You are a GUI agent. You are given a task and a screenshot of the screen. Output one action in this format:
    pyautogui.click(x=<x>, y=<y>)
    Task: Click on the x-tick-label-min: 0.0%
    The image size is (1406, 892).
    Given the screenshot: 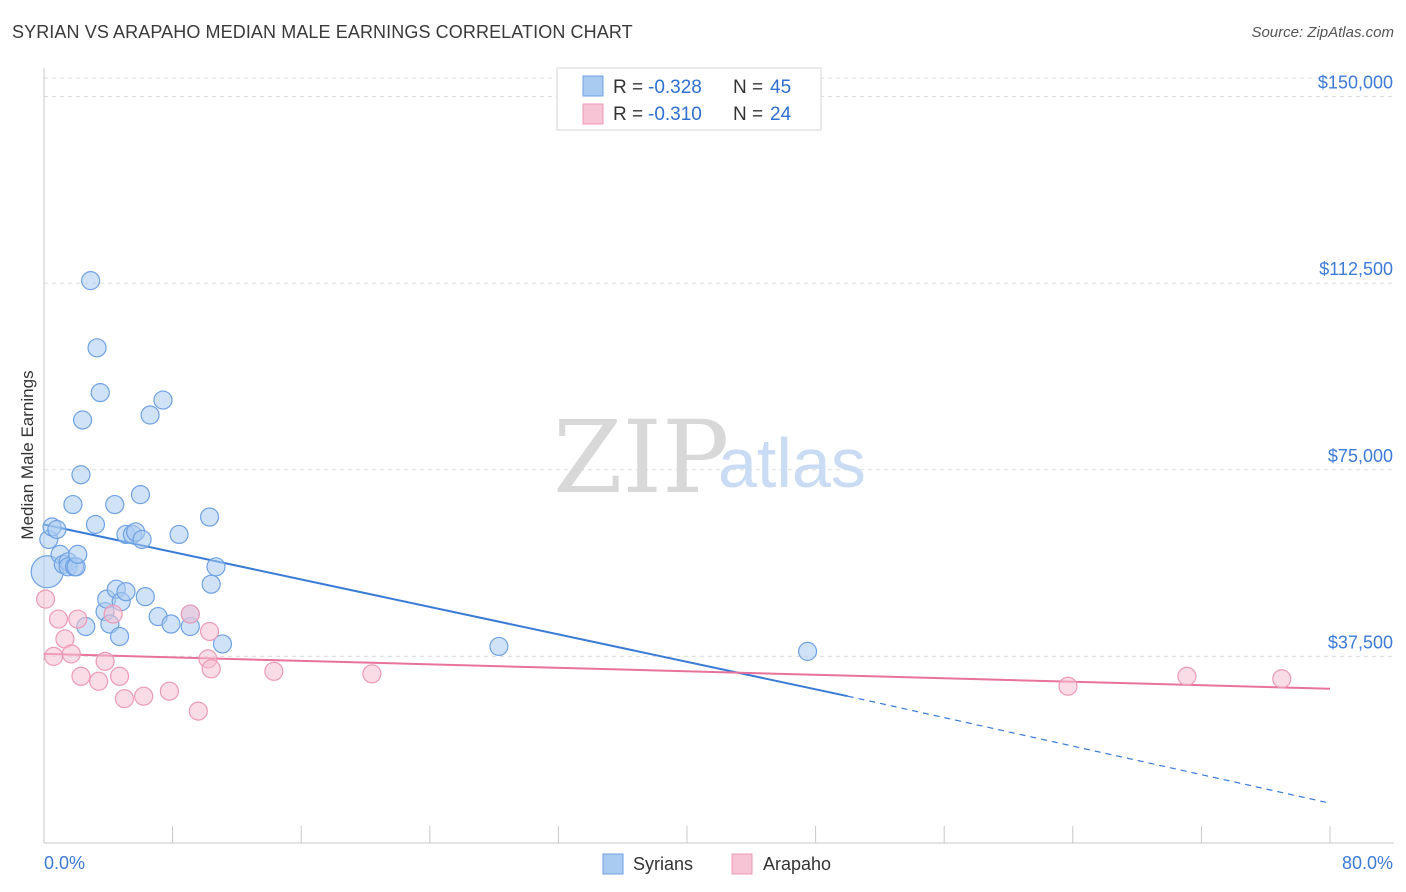 What is the action you would take?
    pyautogui.click(x=64, y=863)
    